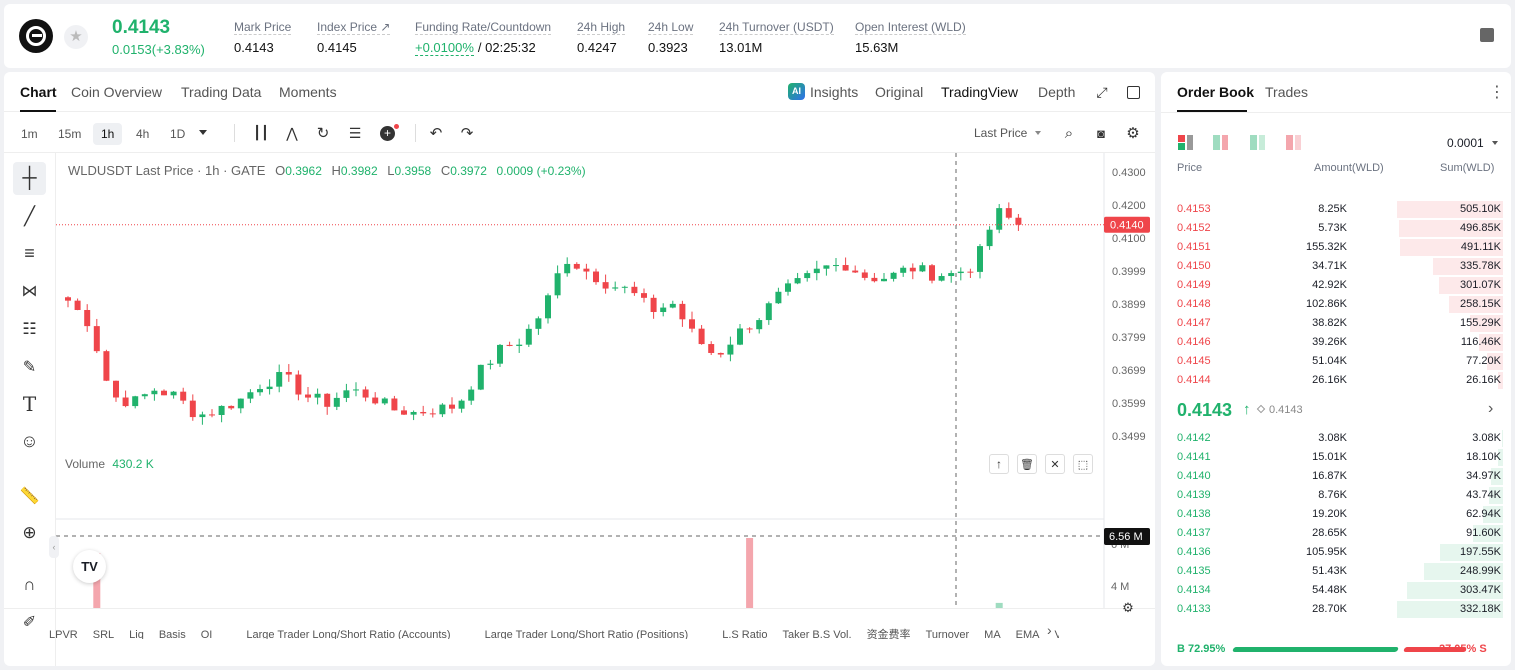 This screenshot has width=1515, height=670. What do you see at coordinates (1491, 408) in the screenshot?
I see `chevron-right-icon: ›` at bounding box center [1491, 408].